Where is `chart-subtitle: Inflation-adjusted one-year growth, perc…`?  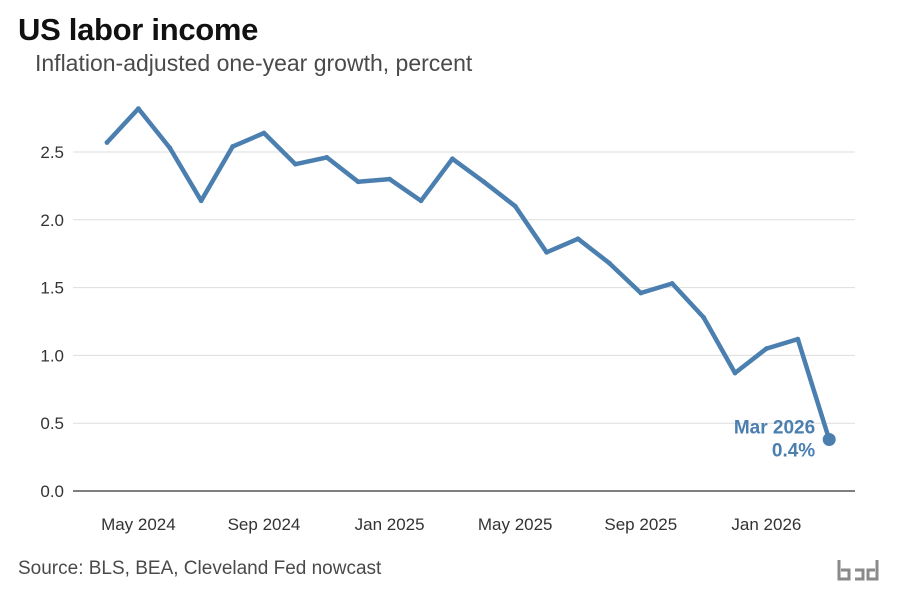 chart-subtitle: Inflation-adjusted one-year growth, perc… is located at coordinates (254, 63).